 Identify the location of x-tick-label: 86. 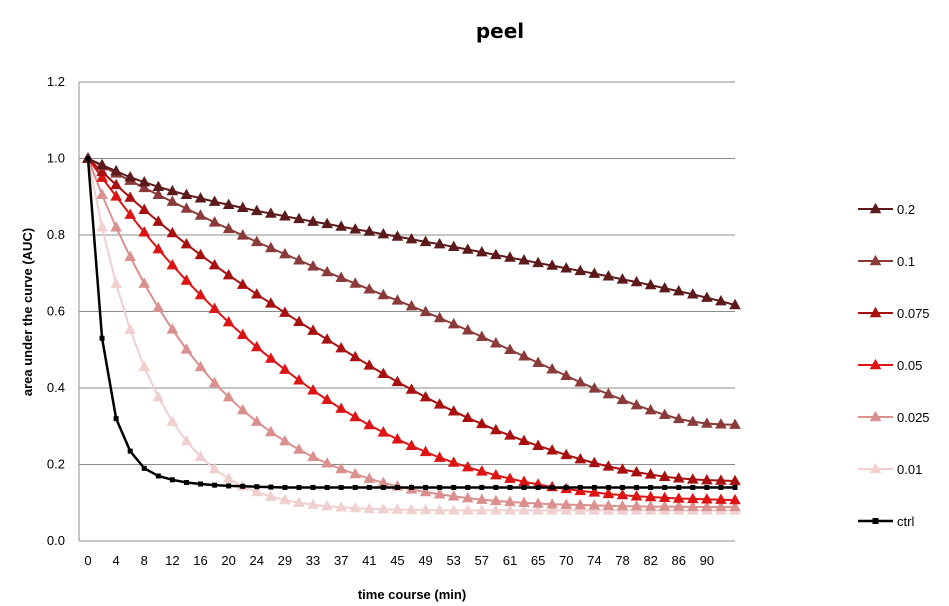
(679, 560).